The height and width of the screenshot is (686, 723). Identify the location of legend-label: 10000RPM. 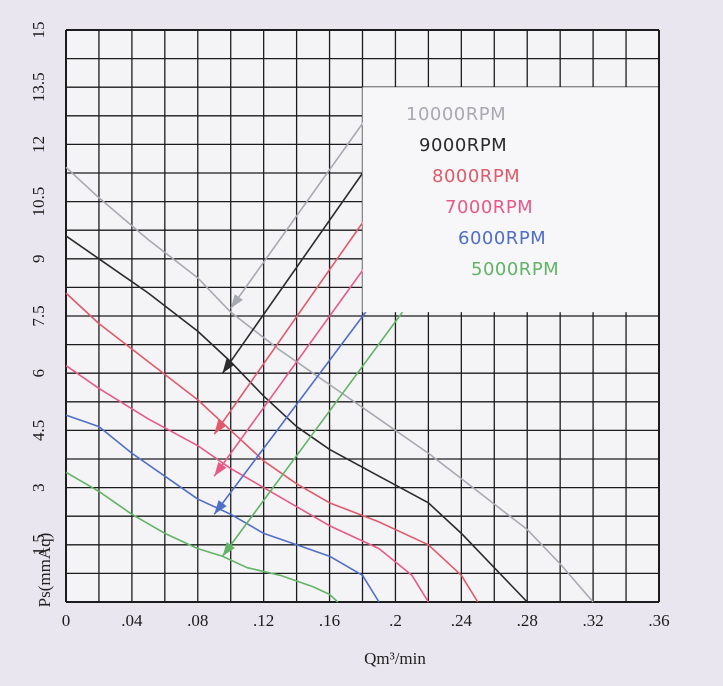
(456, 114).